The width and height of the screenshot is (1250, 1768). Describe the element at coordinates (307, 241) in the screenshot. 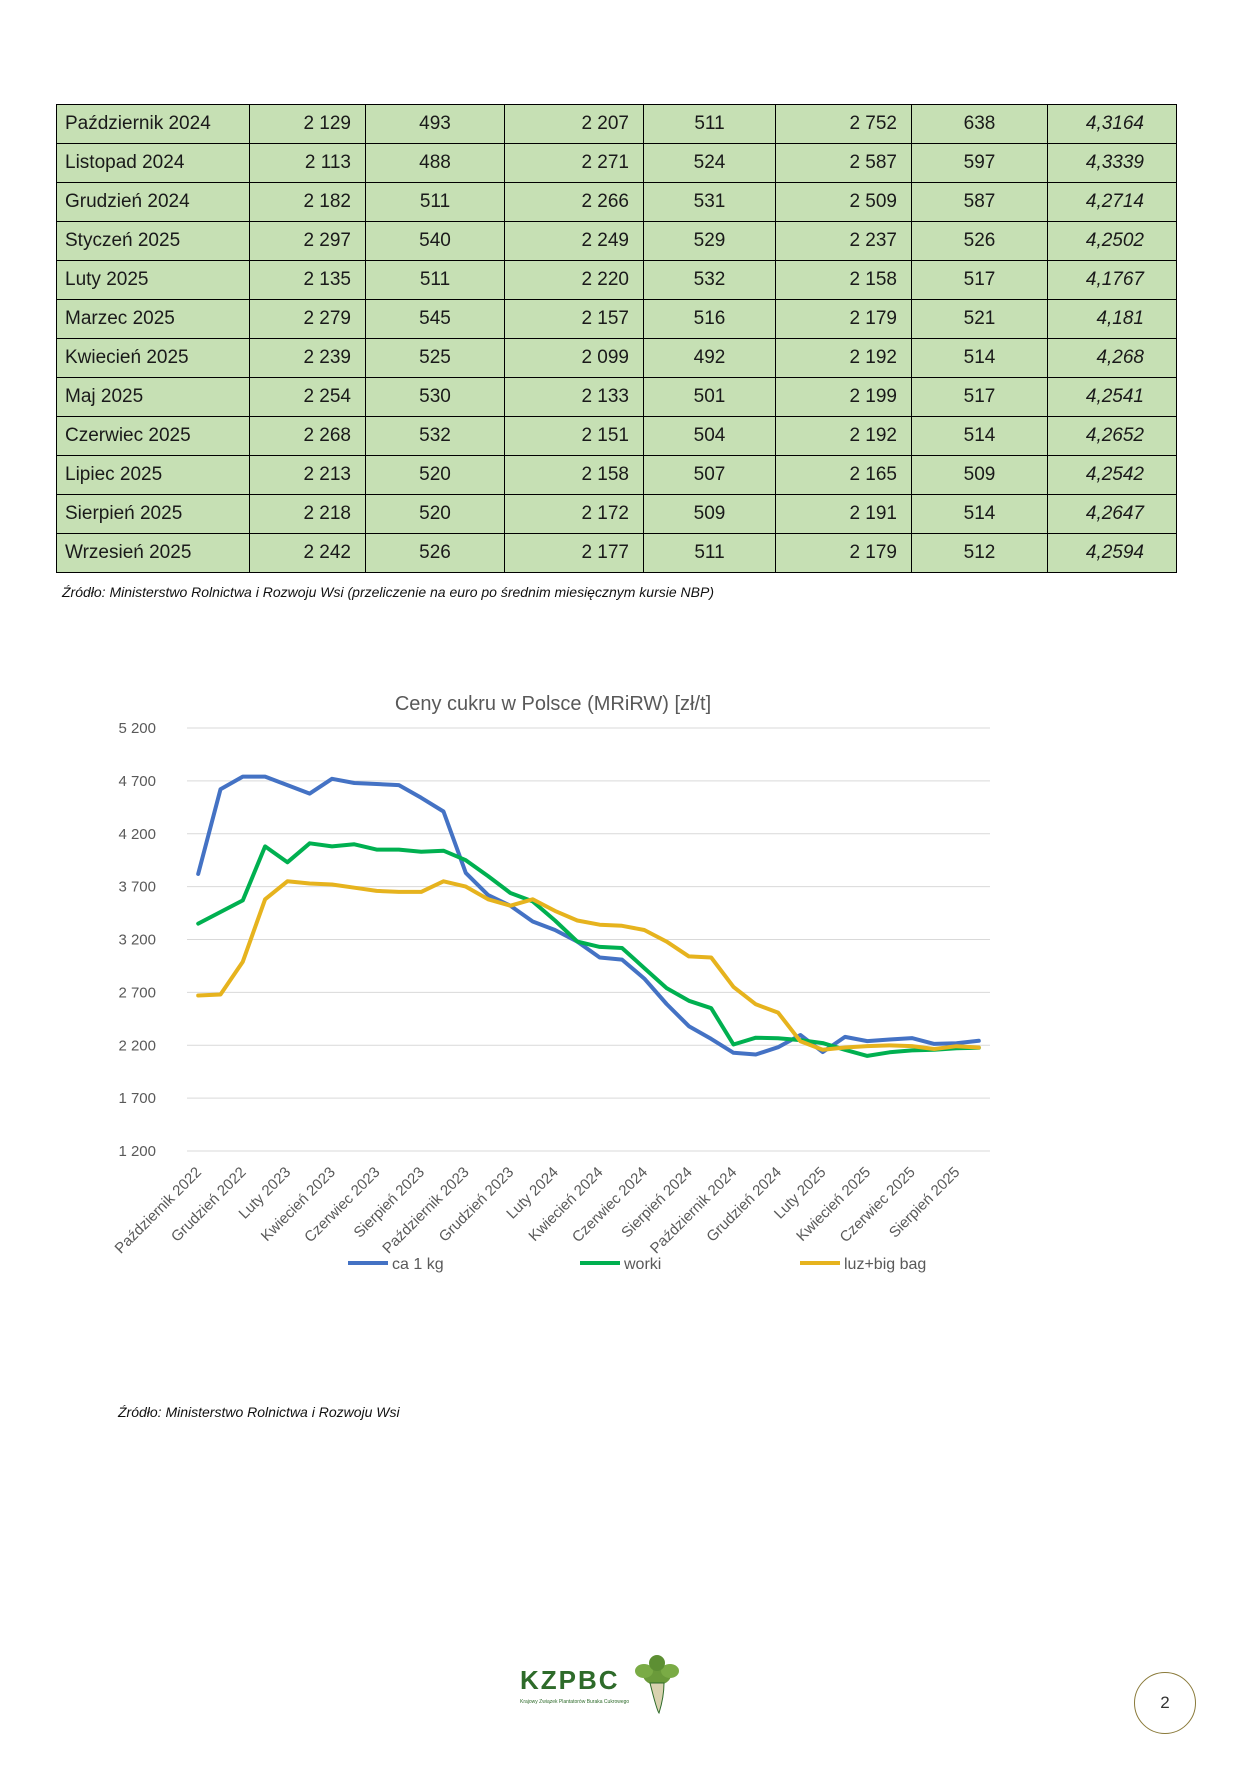

I see `price-pln-cell: 2 297` at that location.